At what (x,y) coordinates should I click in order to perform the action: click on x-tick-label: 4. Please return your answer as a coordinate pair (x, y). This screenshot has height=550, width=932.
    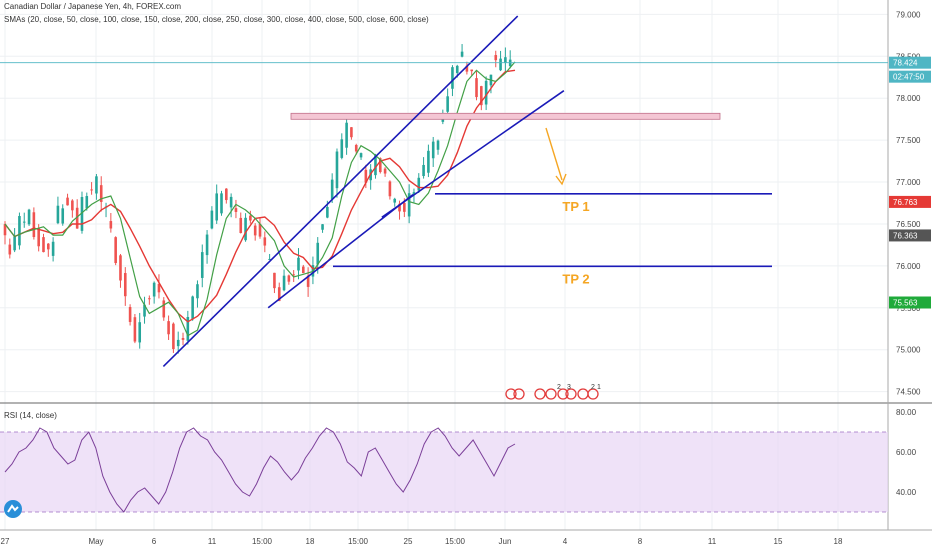
    Looking at the image, I should click on (565, 541).